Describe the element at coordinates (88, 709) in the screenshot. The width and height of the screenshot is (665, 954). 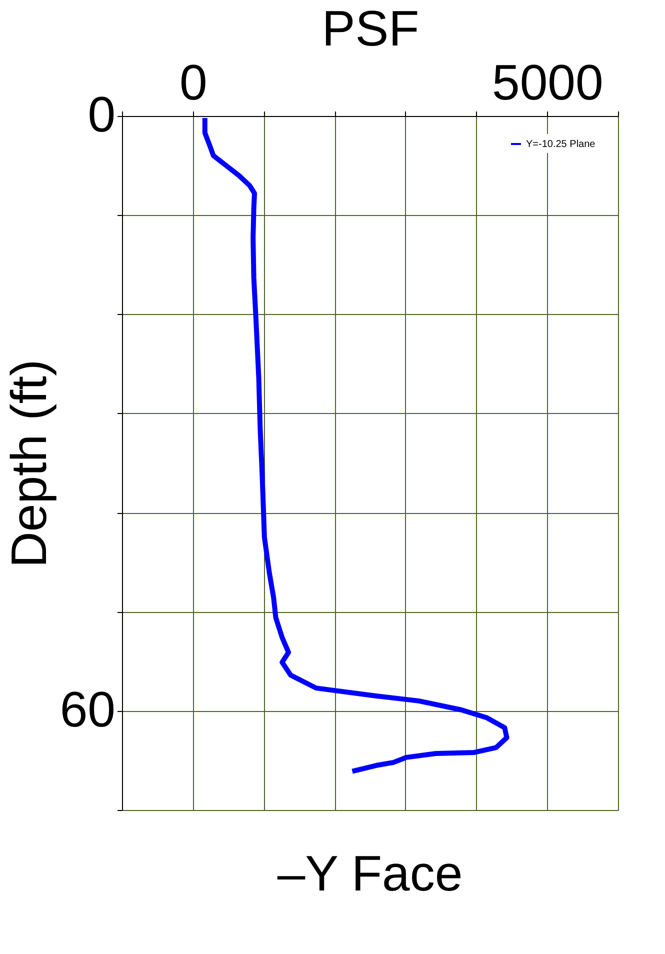
I see `y-tick-label: 60` at that location.